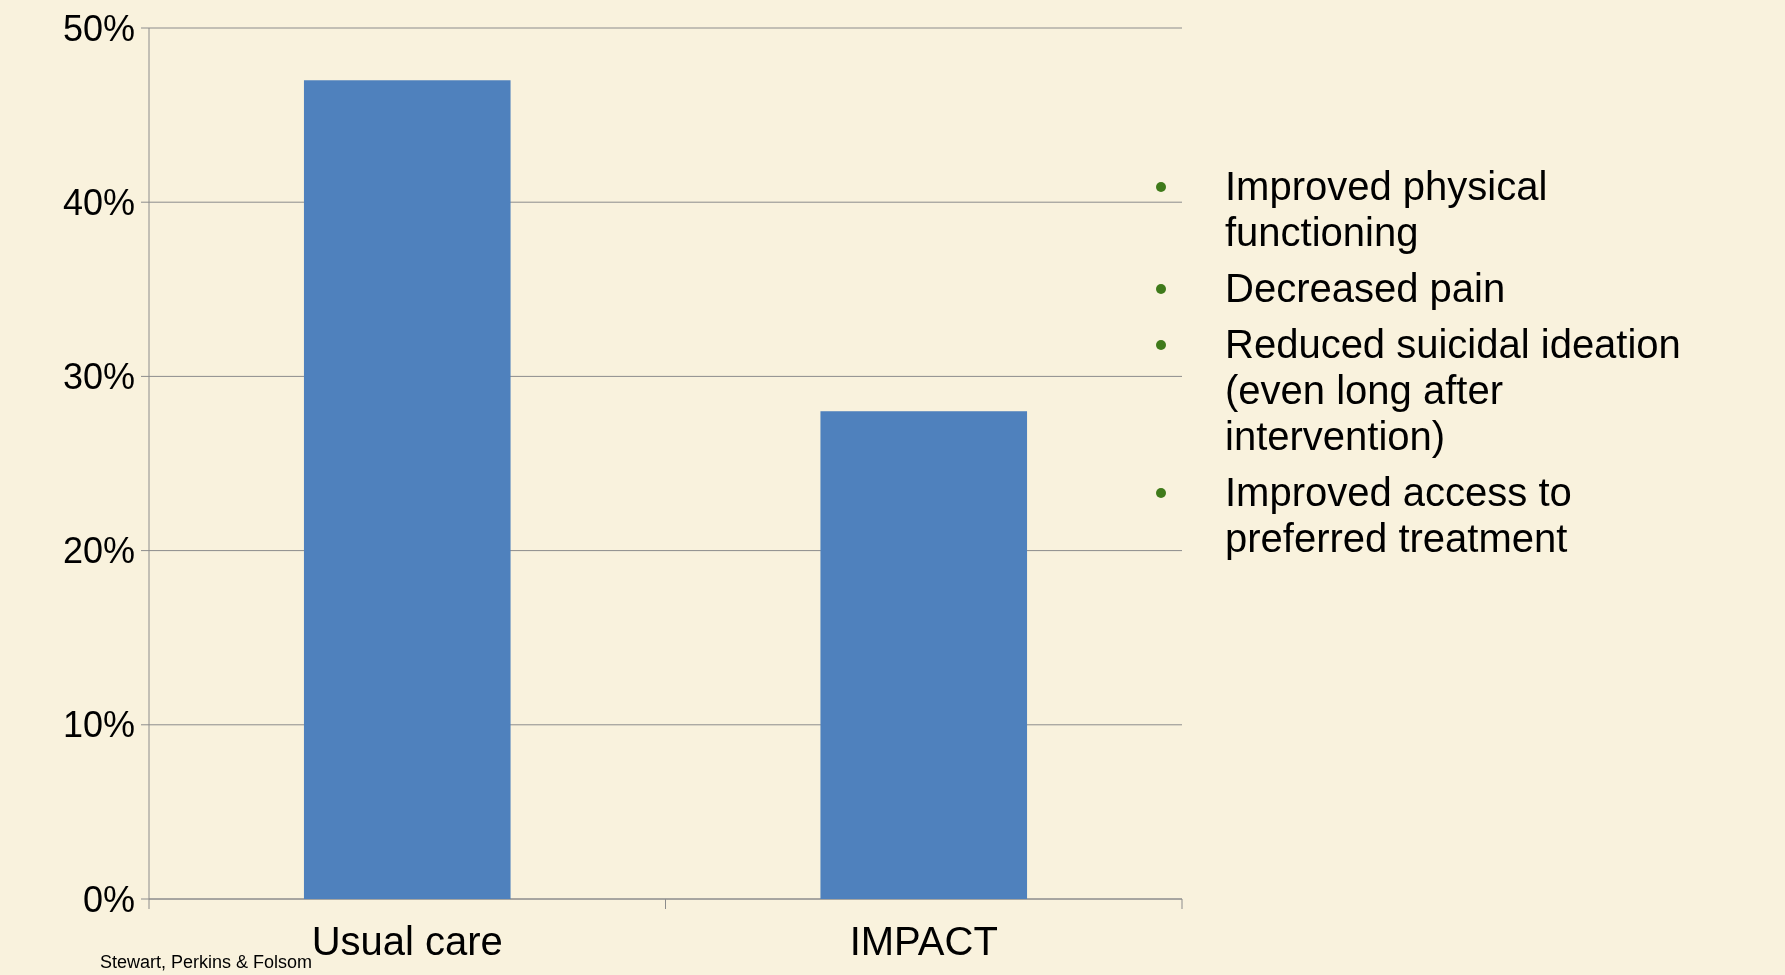 This screenshot has width=1785, height=975. I want to click on text: Reduced suicidal ideation (even long after intervention), so click(1453, 390).